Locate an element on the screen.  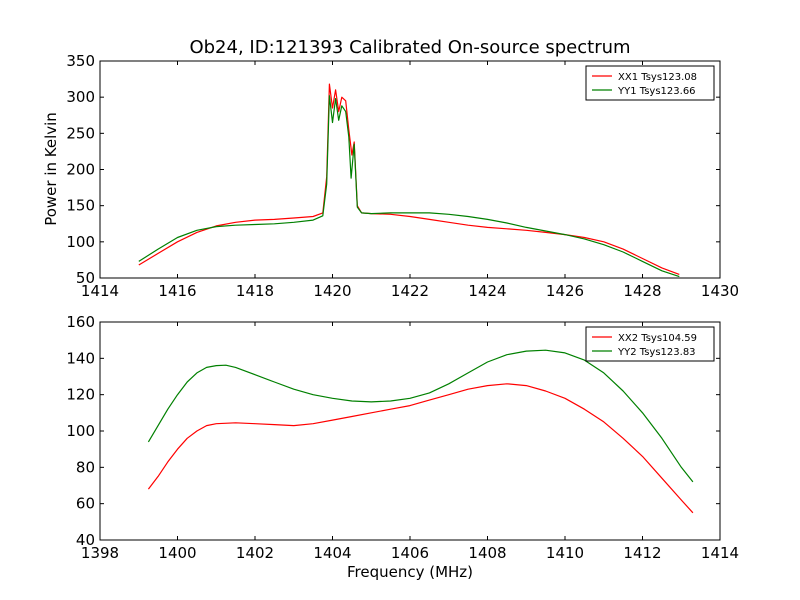
chart-1-y-tick-label: 100 is located at coordinates (80, 242).